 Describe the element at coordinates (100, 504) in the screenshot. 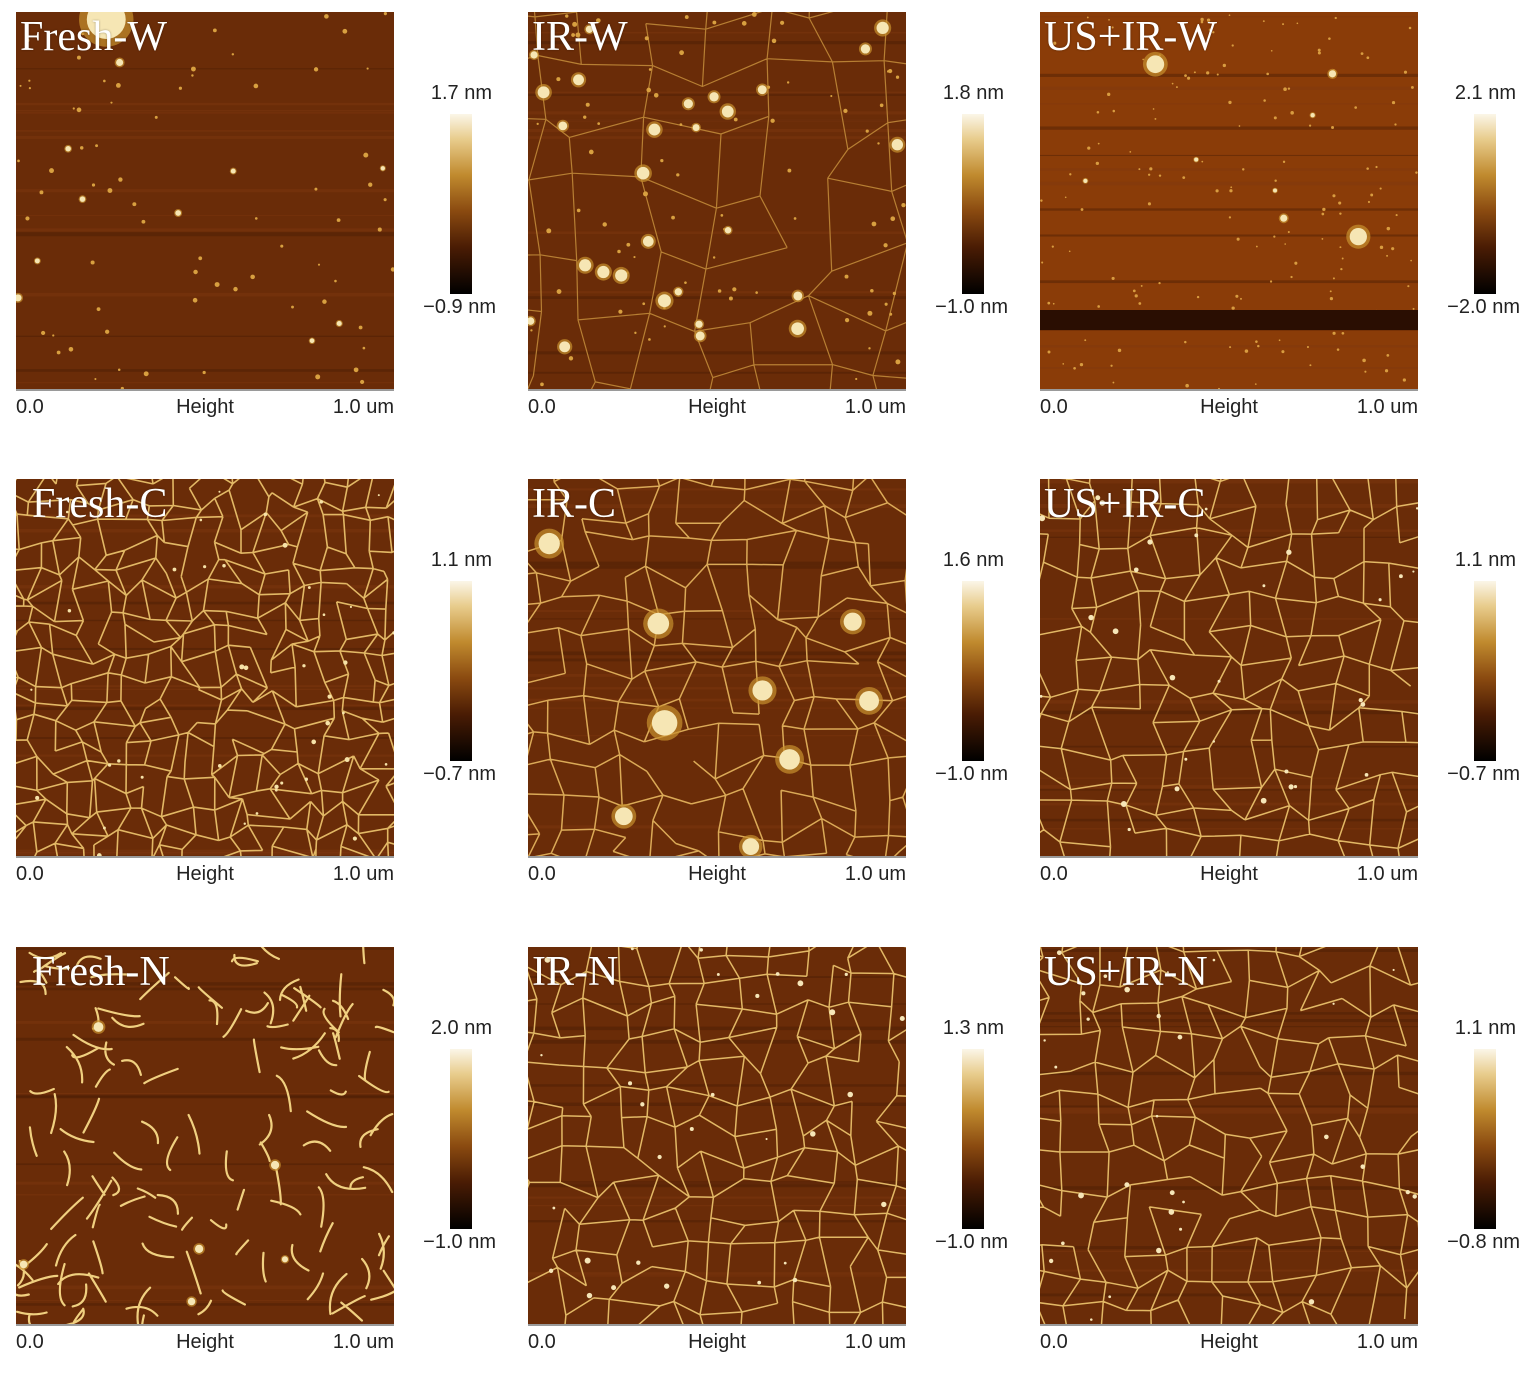

I see `panel-label: Fresh-C` at that location.